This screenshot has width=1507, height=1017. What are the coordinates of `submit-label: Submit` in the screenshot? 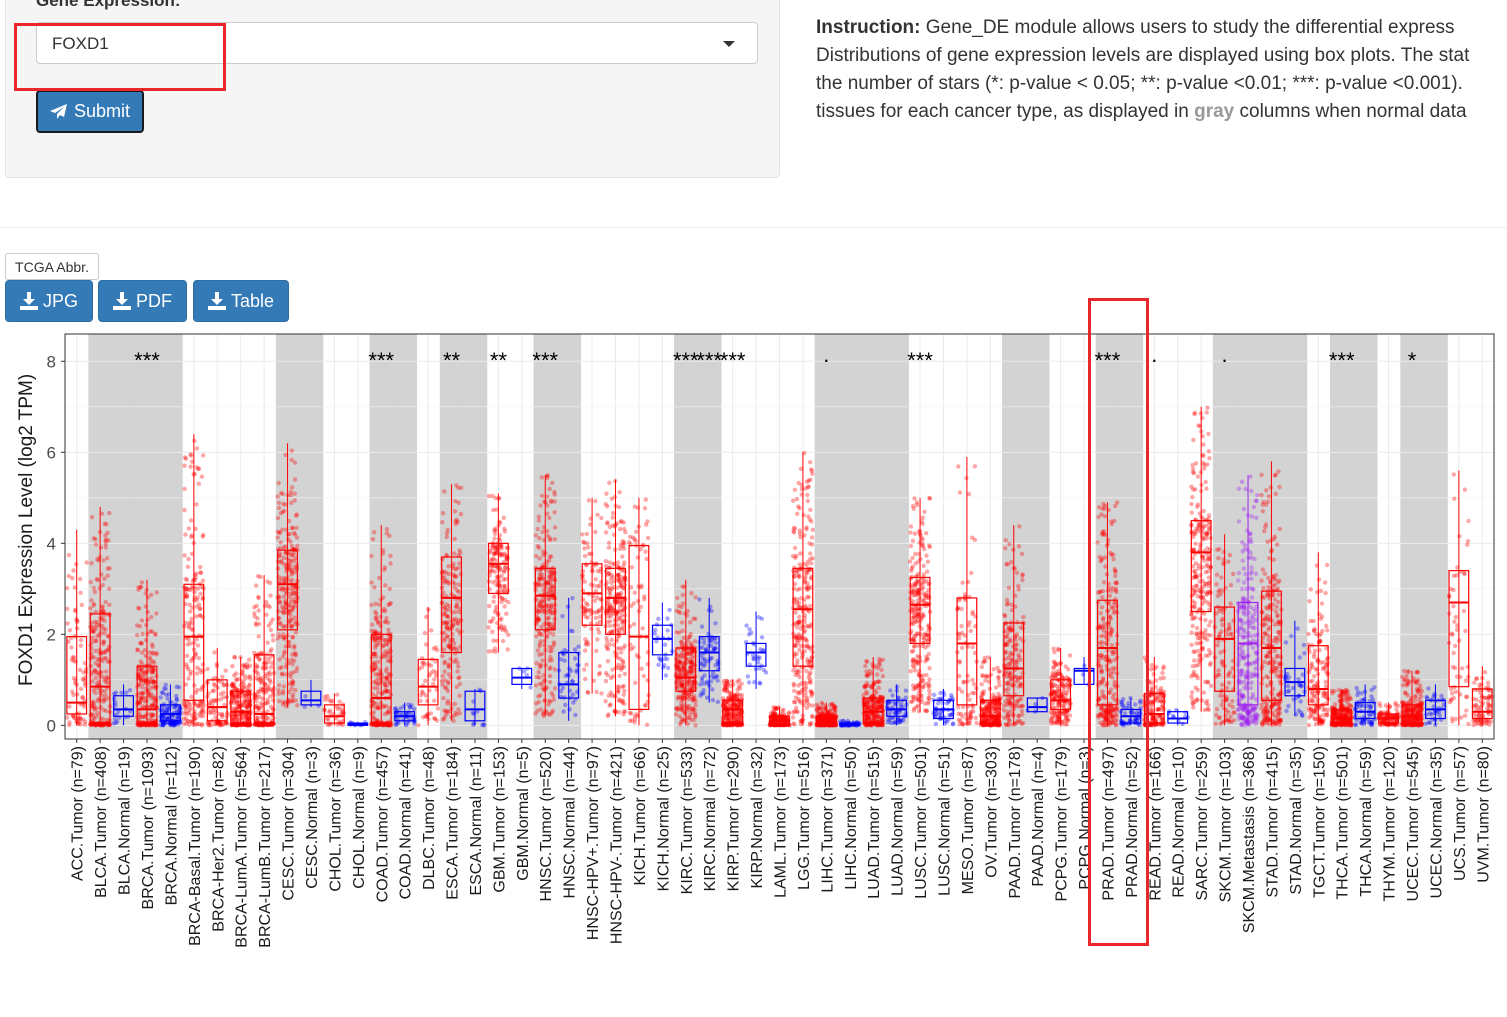 It's located at (102, 111).